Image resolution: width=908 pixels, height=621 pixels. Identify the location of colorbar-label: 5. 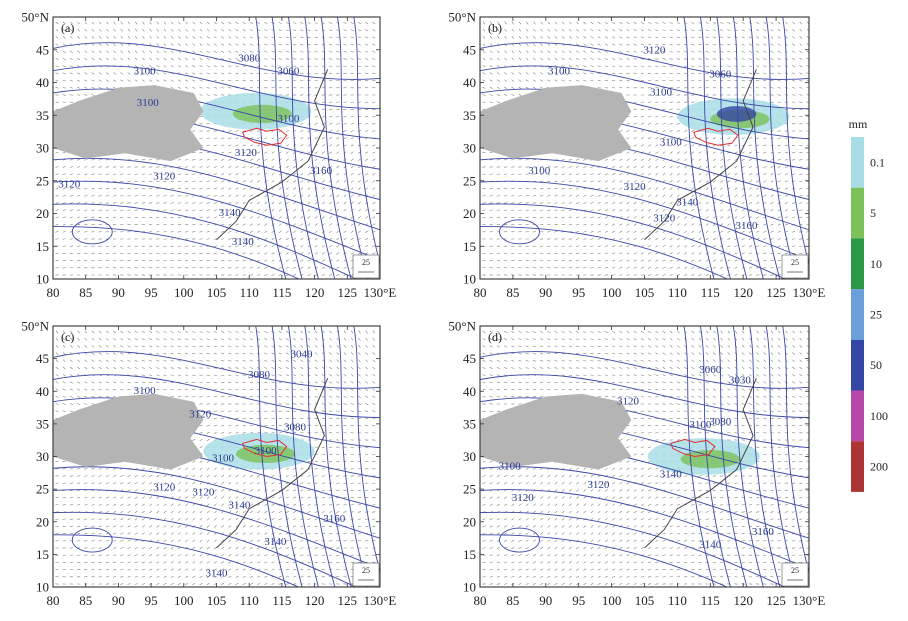
(873, 213).